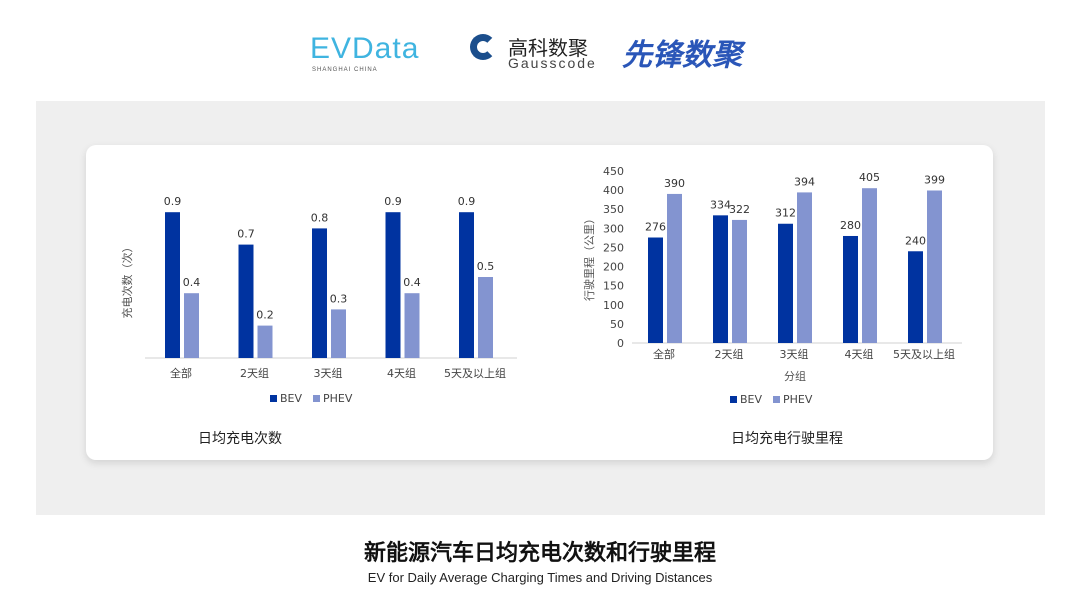  Describe the element at coordinates (613, 267) in the screenshot. I see `y-tick-label: 200` at that location.